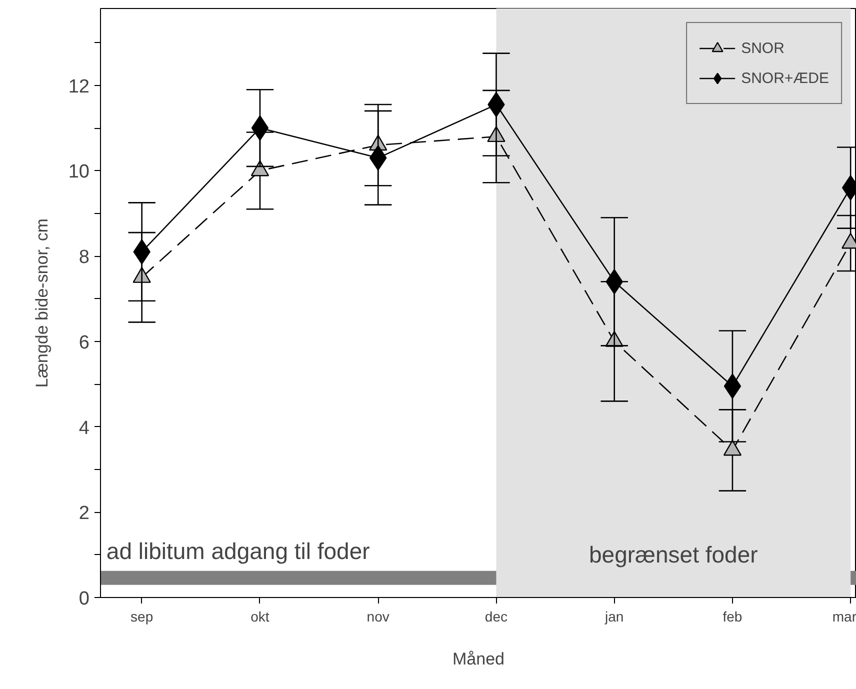 This screenshot has height=689, width=856. I want to click on x-tick-label: dec, so click(496, 616).